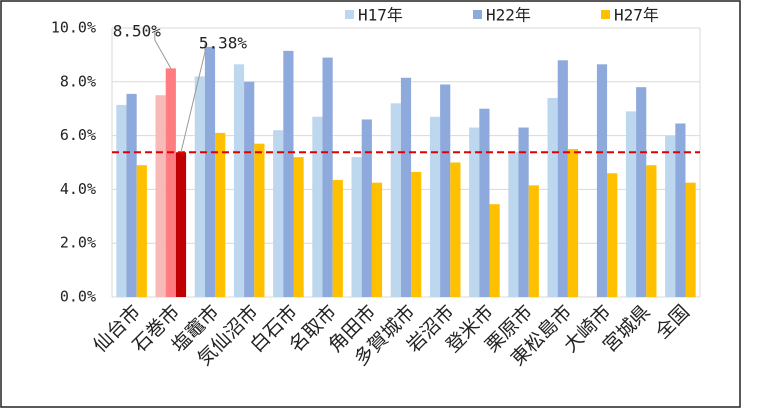 The width and height of the screenshot is (763, 412). What do you see at coordinates (78, 297) in the screenshot?
I see `y-tick-label: 0.0%` at bounding box center [78, 297].